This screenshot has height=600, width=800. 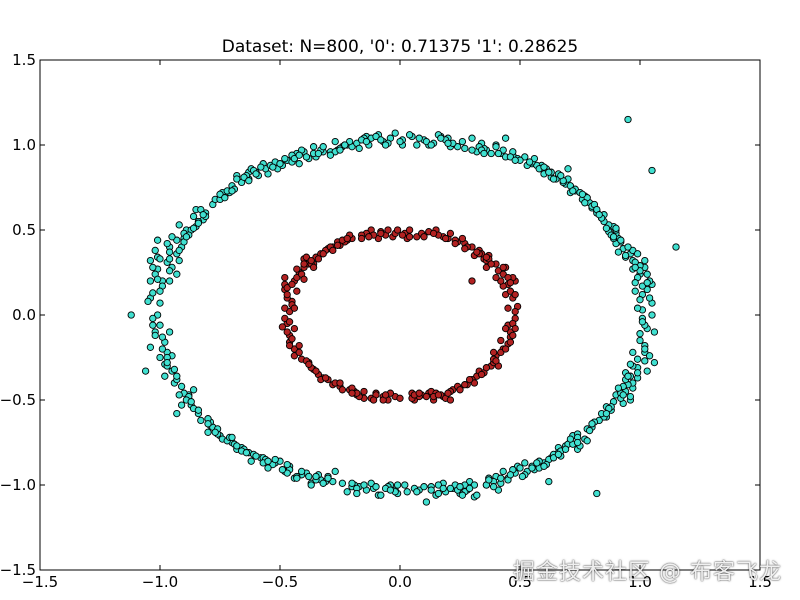 I want to click on x-tick-label-3: 0.0, so click(x=400, y=582).